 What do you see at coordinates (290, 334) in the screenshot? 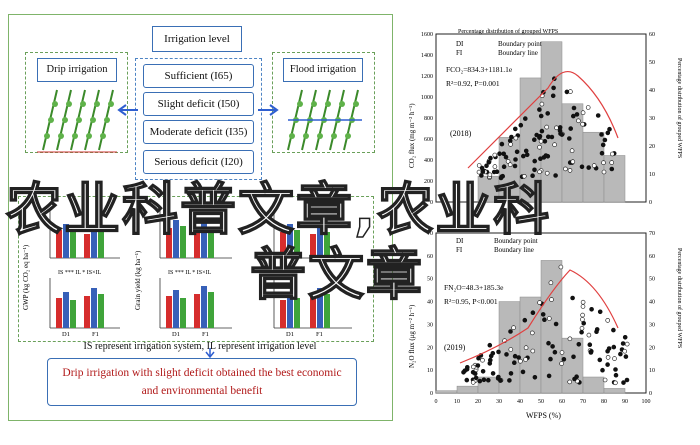
I see `xgroup-d1-c: D1` at bounding box center [290, 334].